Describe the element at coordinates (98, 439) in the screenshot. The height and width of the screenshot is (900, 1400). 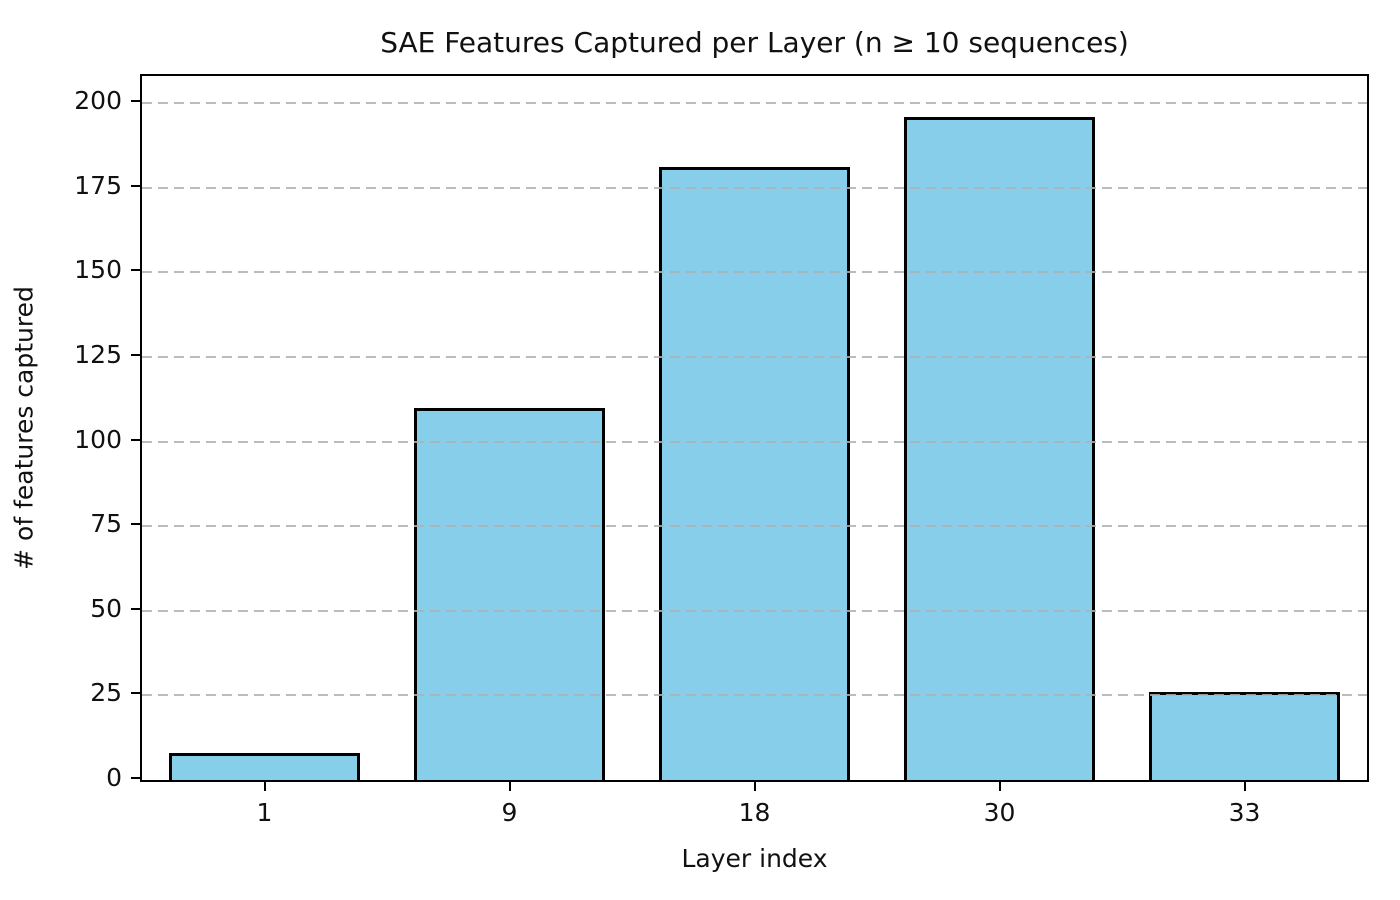
I see `y-tick-label-100: 100` at that location.